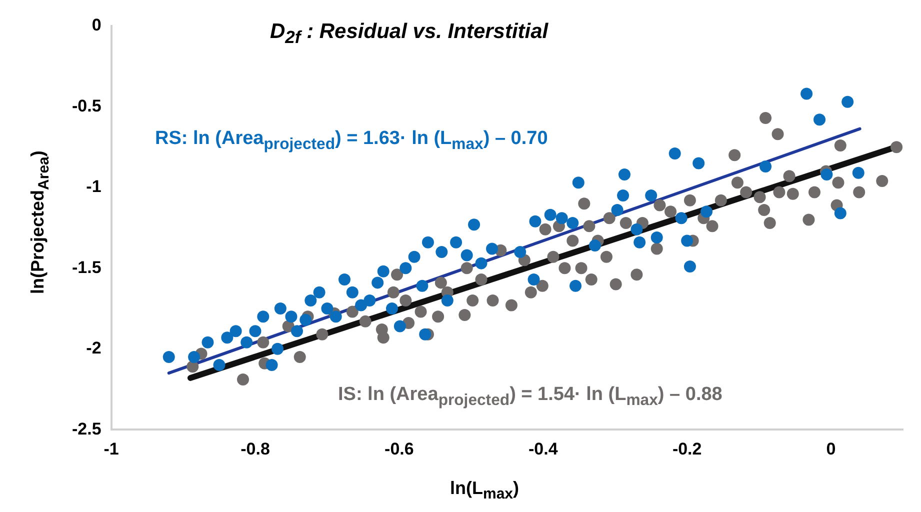 The height and width of the screenshot is (512, 921). Describe the element at coordinates (94, 348) in the screenshot. I see `y-tick-label: -2` at that location.